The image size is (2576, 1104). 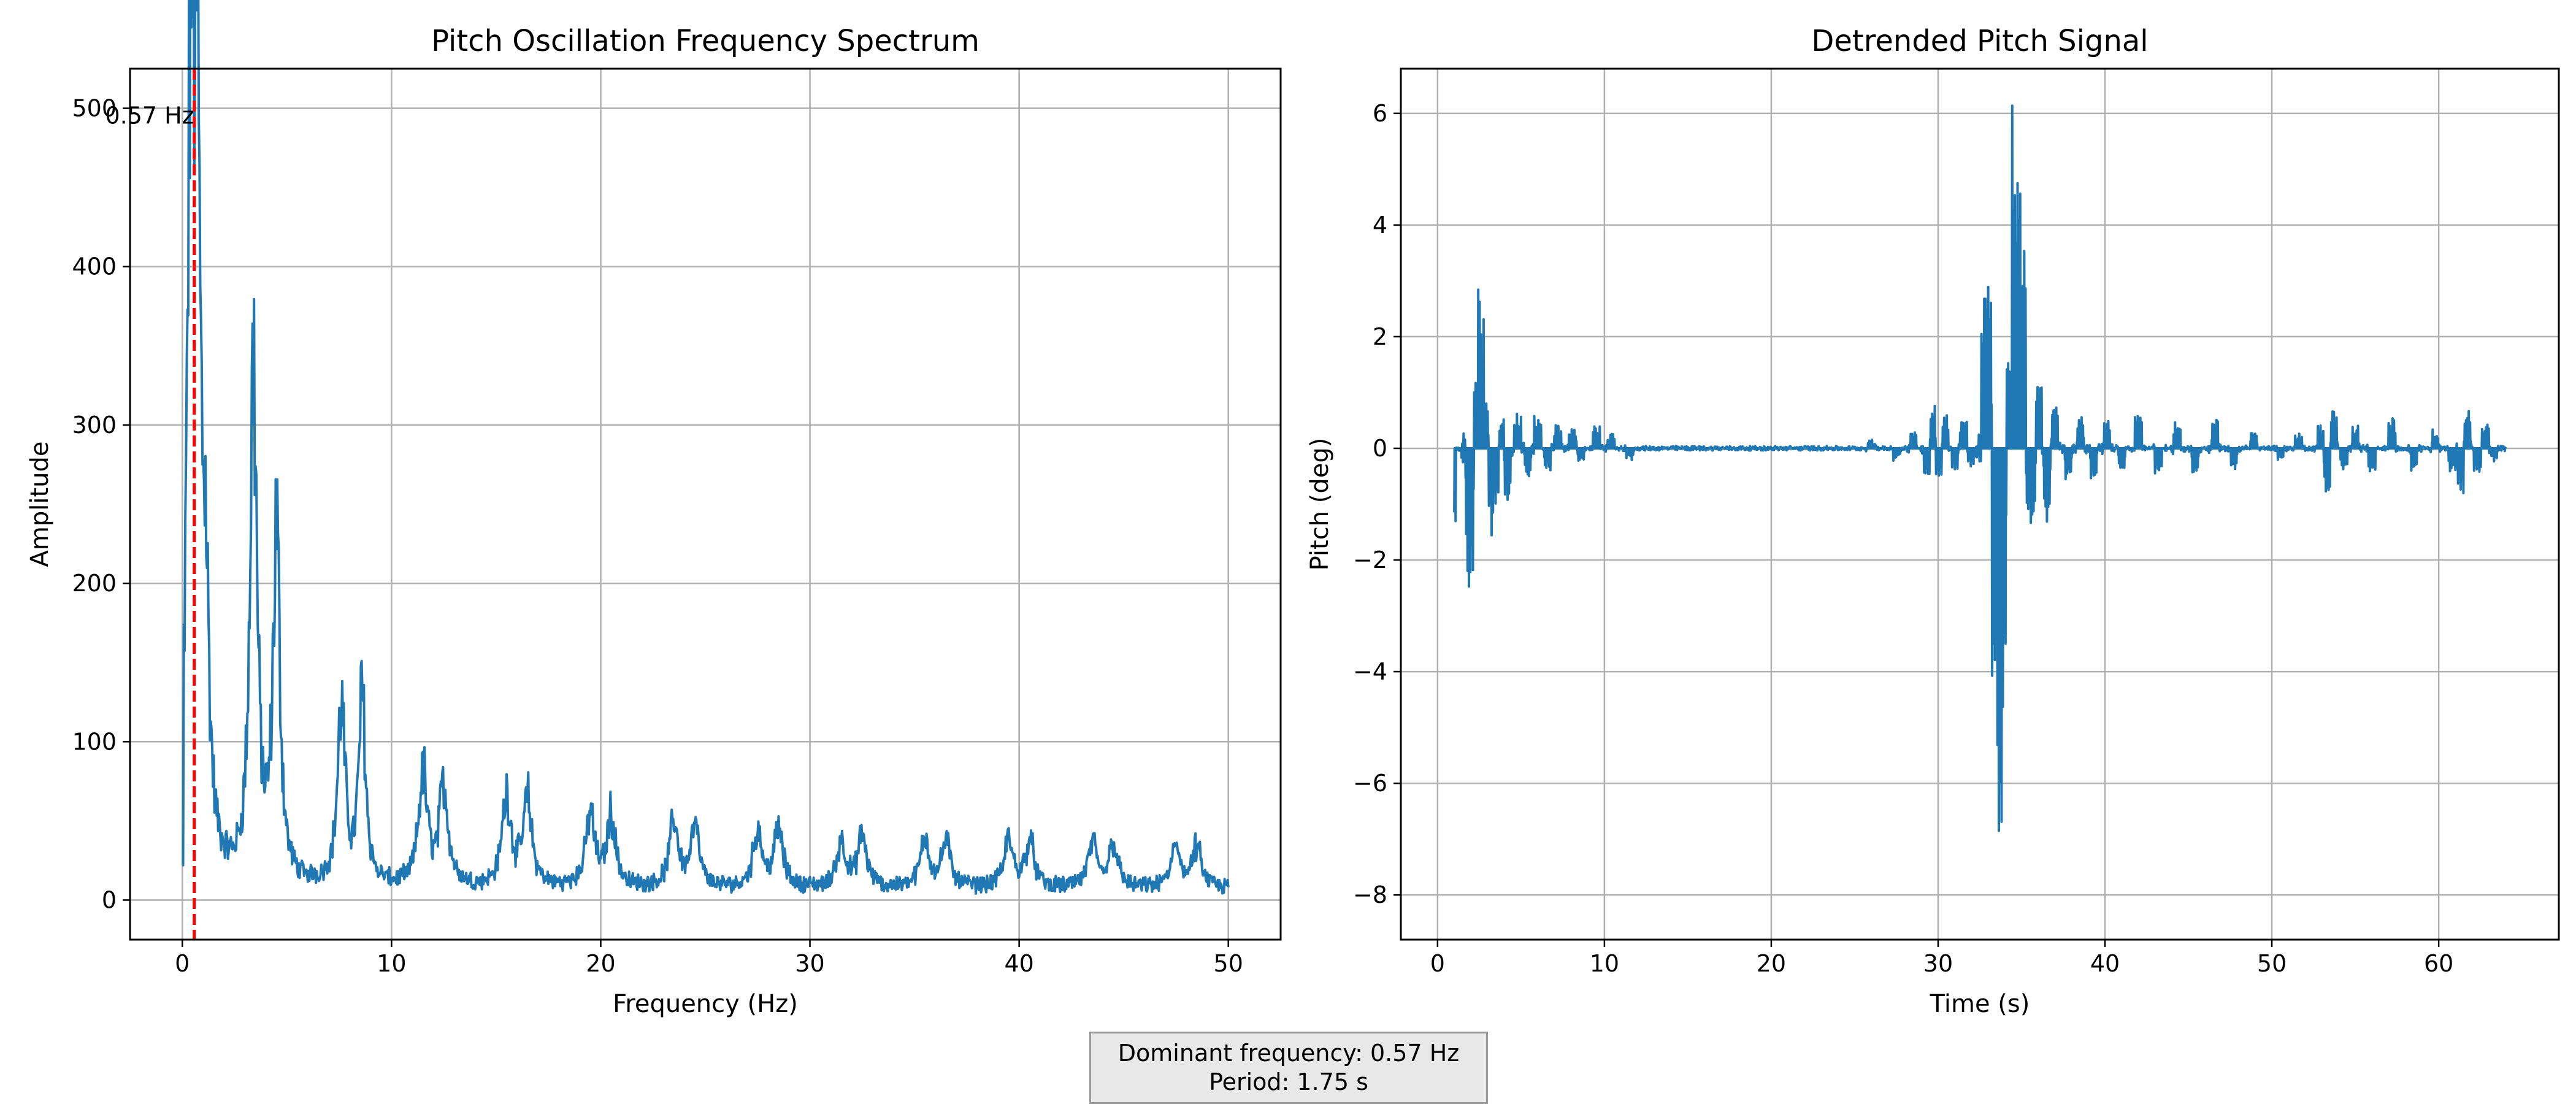 I want to click on pitch-y-tick-label: −2, so click(x=1370, y=559).